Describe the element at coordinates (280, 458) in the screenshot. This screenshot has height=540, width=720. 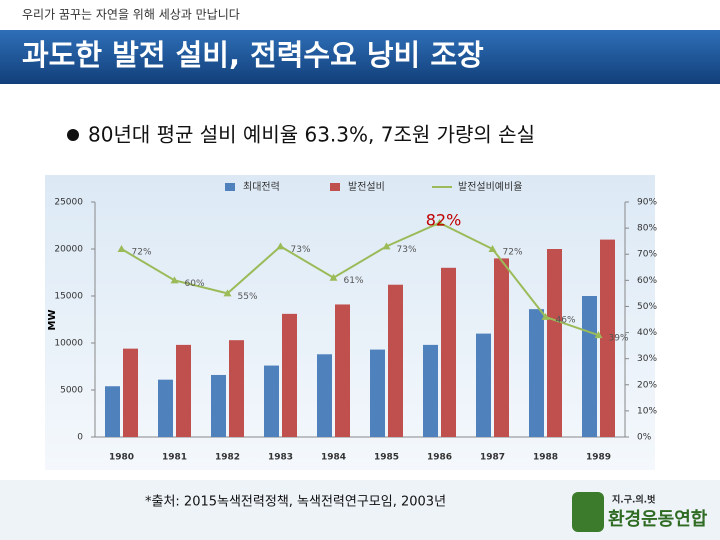
I see `x-tick-label: 1983` at that location.